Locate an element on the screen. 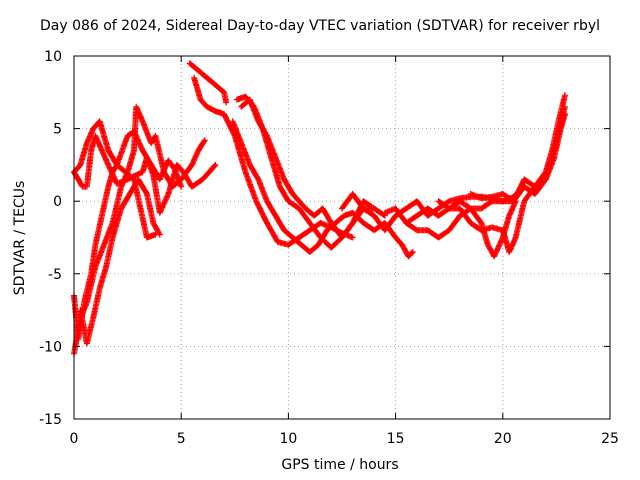  y-tick-label: -5 is located at coordinates (55, 275).